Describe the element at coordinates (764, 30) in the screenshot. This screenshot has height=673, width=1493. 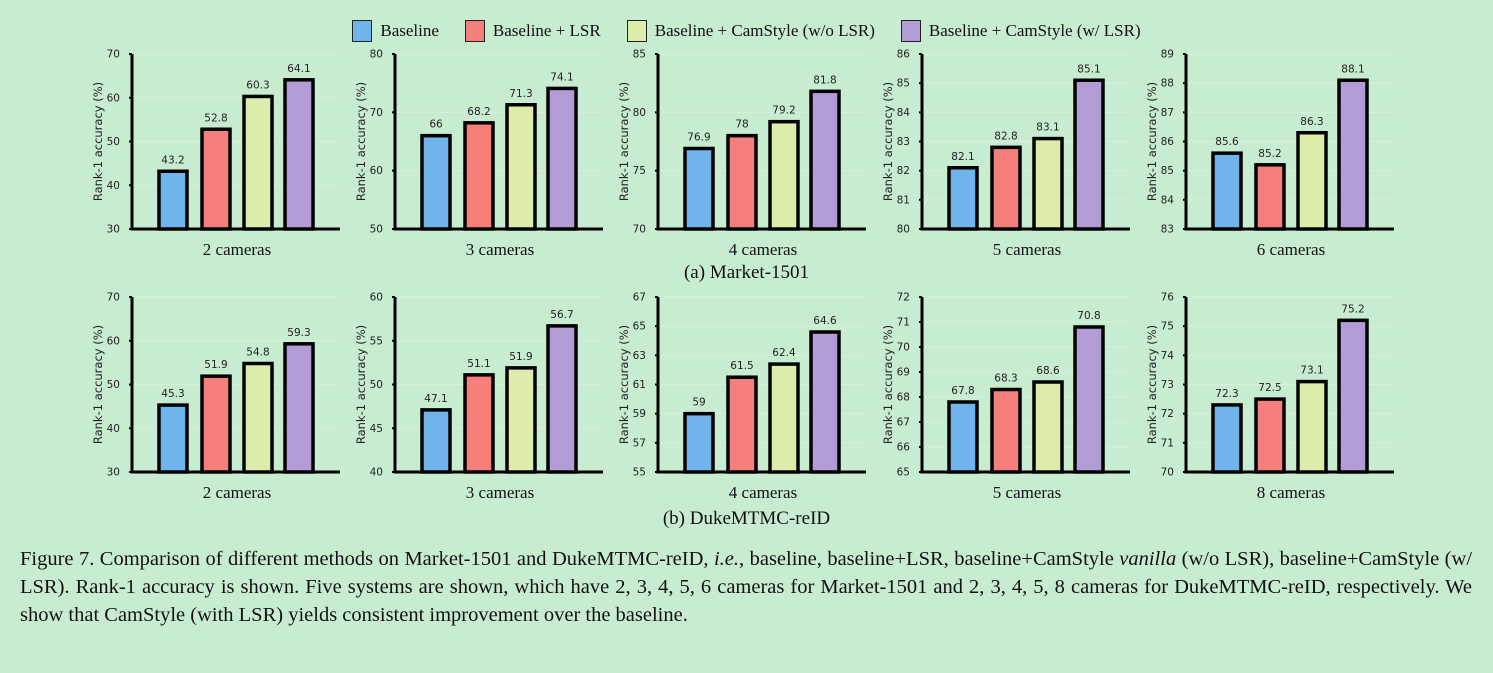
I see `legend-label-camstyle-wo-lsr: Baseline + CamStyle (w/o LSR)` at that location.